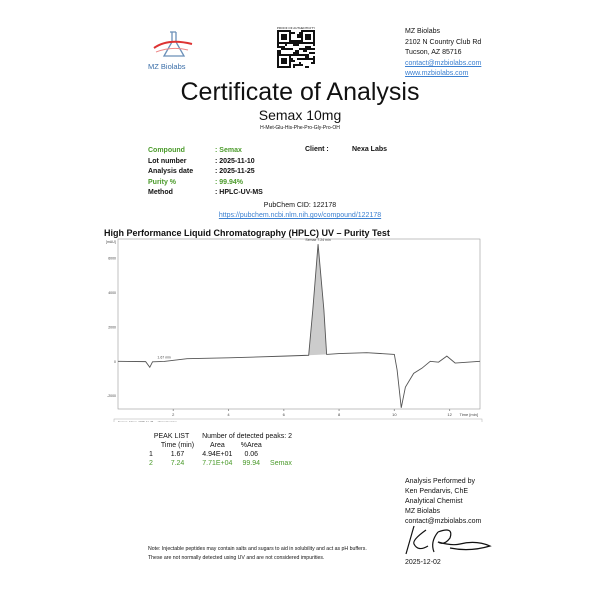 This screenshot has width=600, height=600. Describe the element at coordinates (317, 149) in the screenshot. I see `client-label: Client :` at that location.